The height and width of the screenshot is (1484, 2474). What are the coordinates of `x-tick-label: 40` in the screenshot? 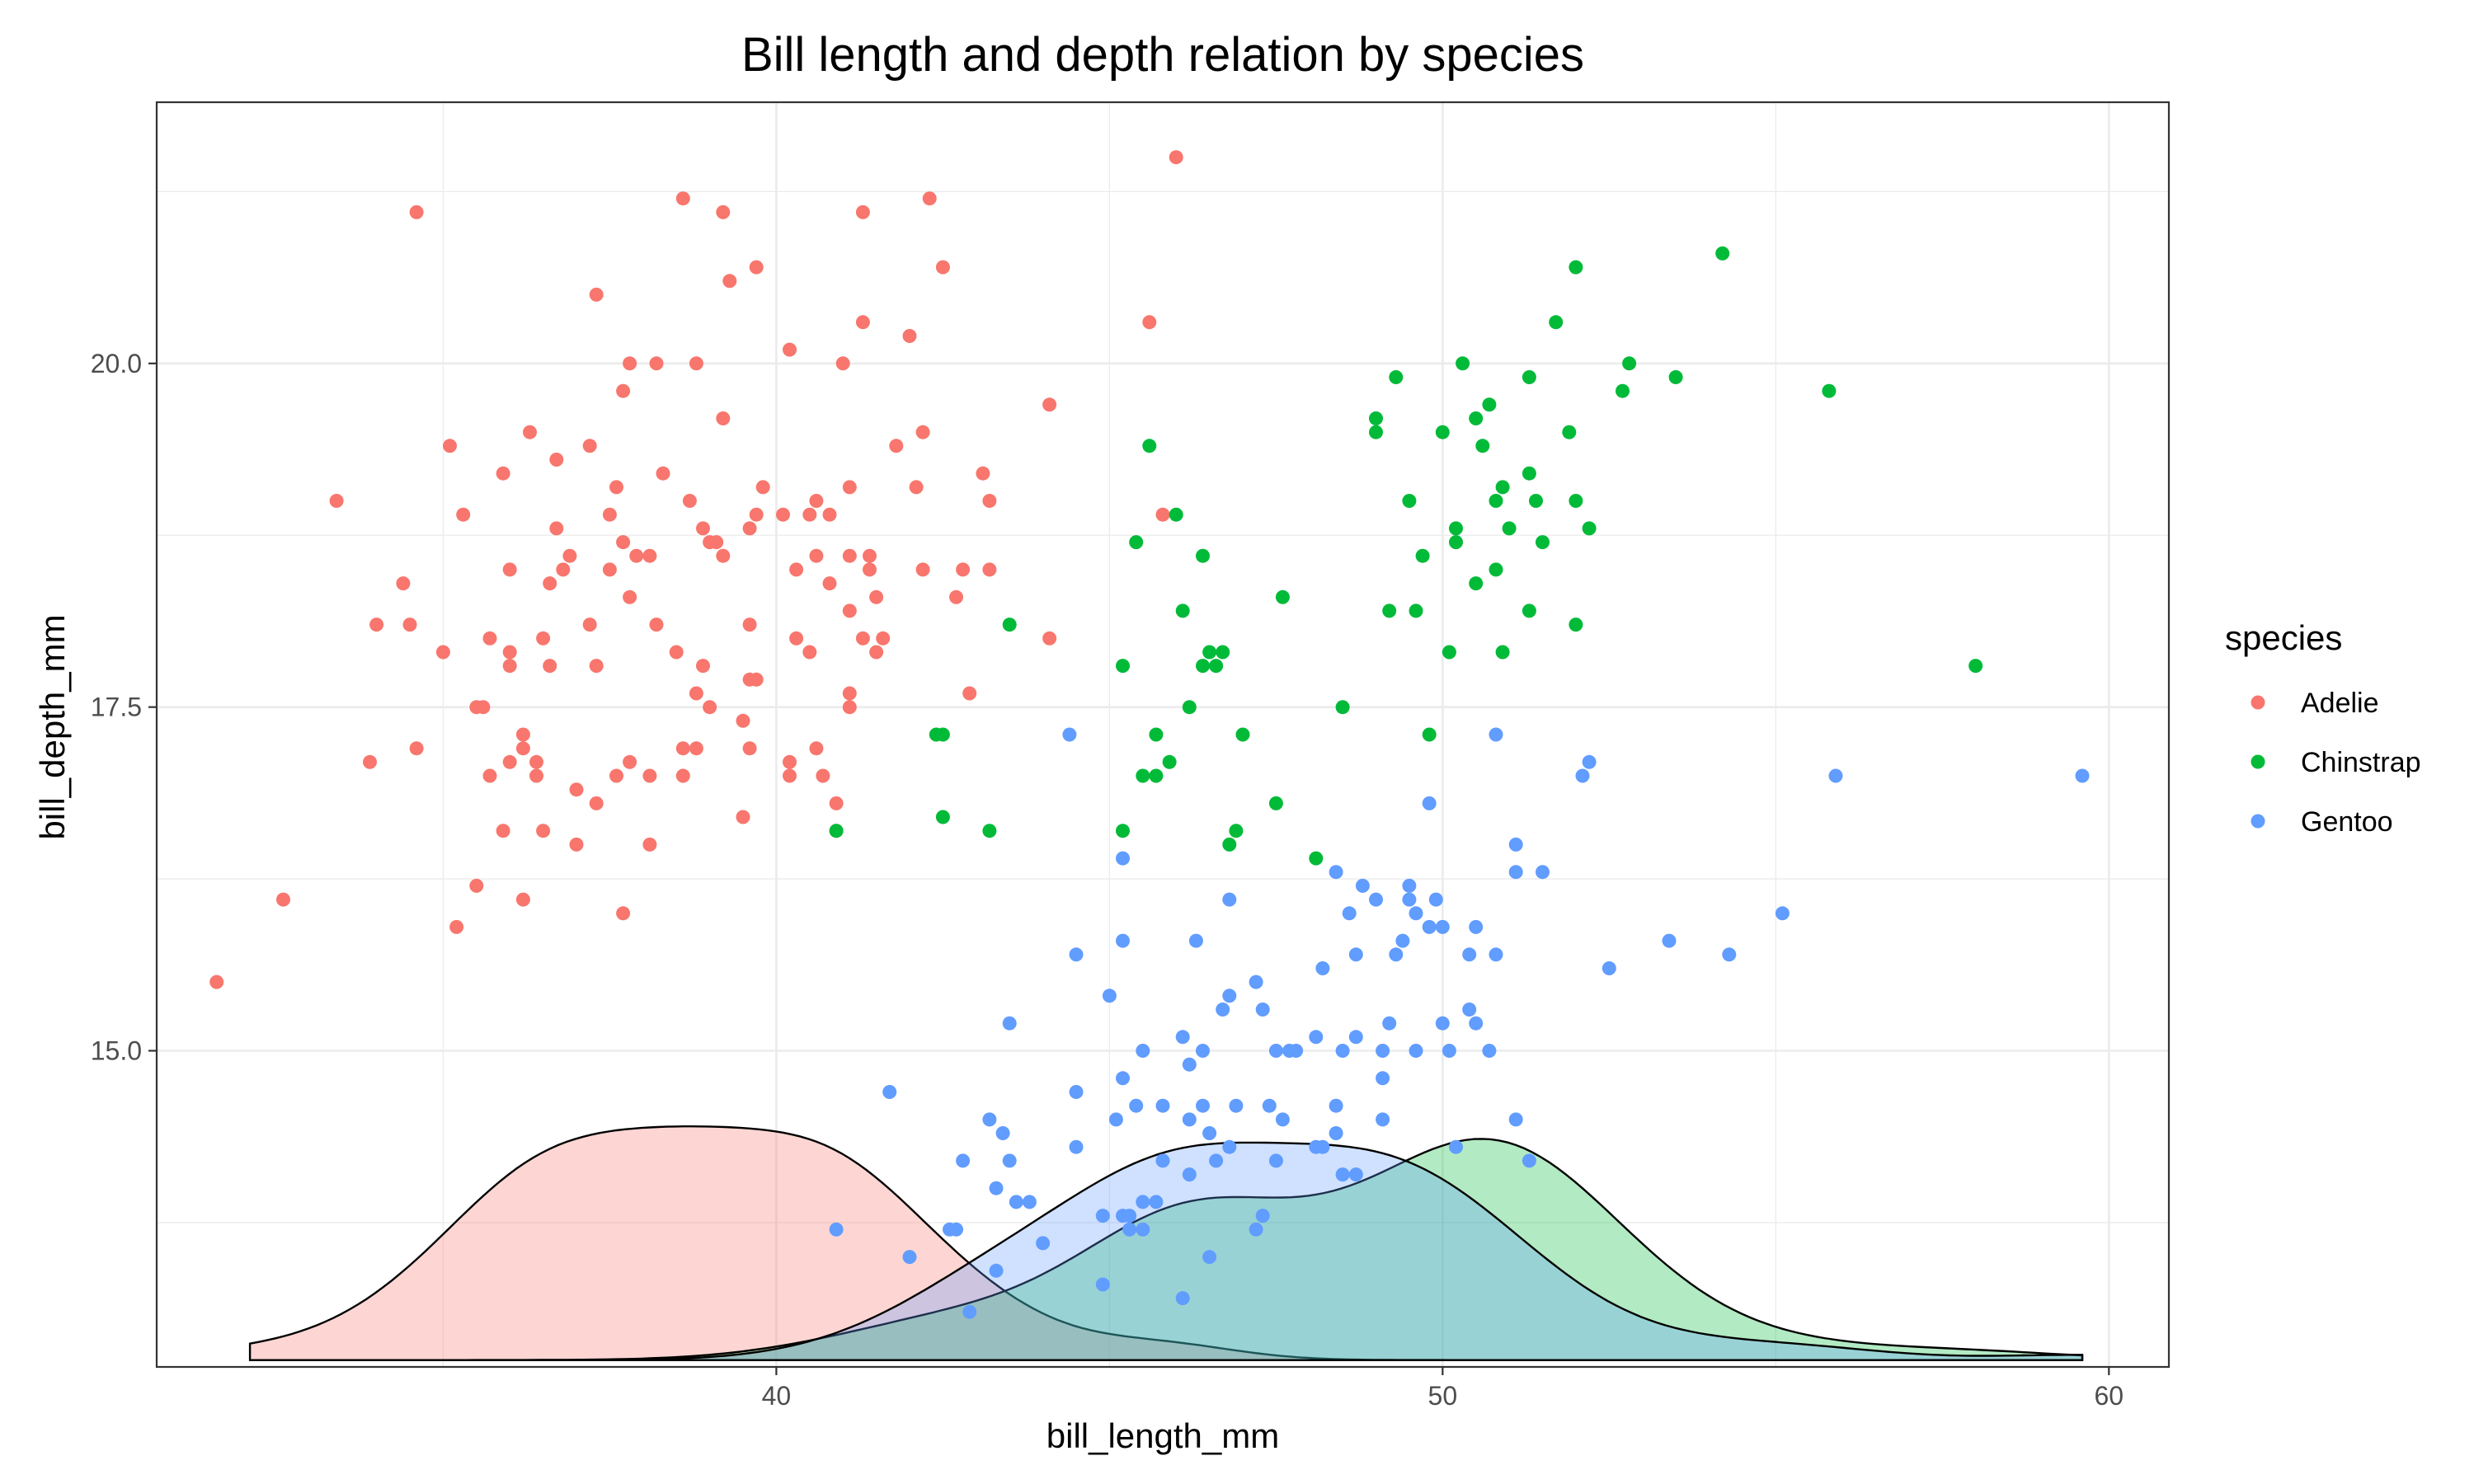 It's located at (777, 1396).